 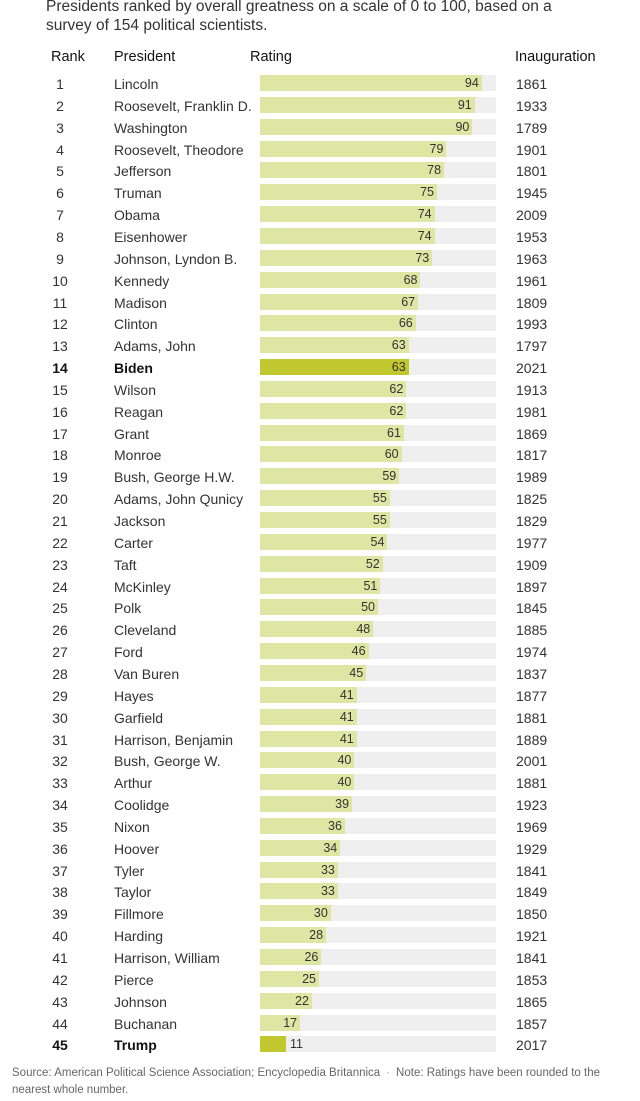 I want to click on president-name: Taft, so click(x=125, y=564).